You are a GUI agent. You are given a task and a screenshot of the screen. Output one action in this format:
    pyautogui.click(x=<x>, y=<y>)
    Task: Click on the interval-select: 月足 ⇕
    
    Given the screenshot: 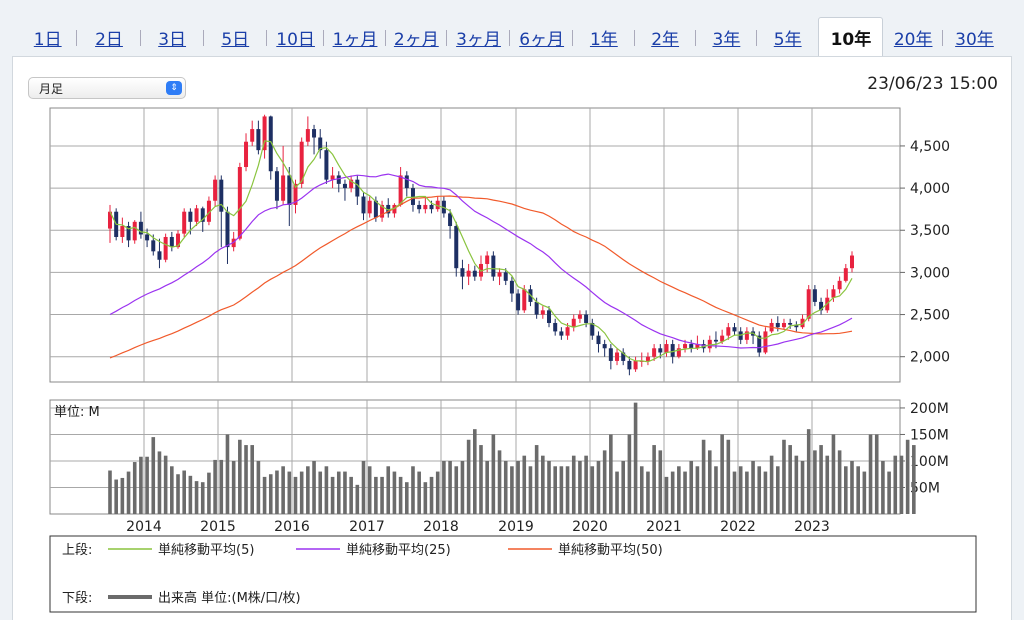 What is the action you would take?
    pyautogui.click(x=107, y=88)
    